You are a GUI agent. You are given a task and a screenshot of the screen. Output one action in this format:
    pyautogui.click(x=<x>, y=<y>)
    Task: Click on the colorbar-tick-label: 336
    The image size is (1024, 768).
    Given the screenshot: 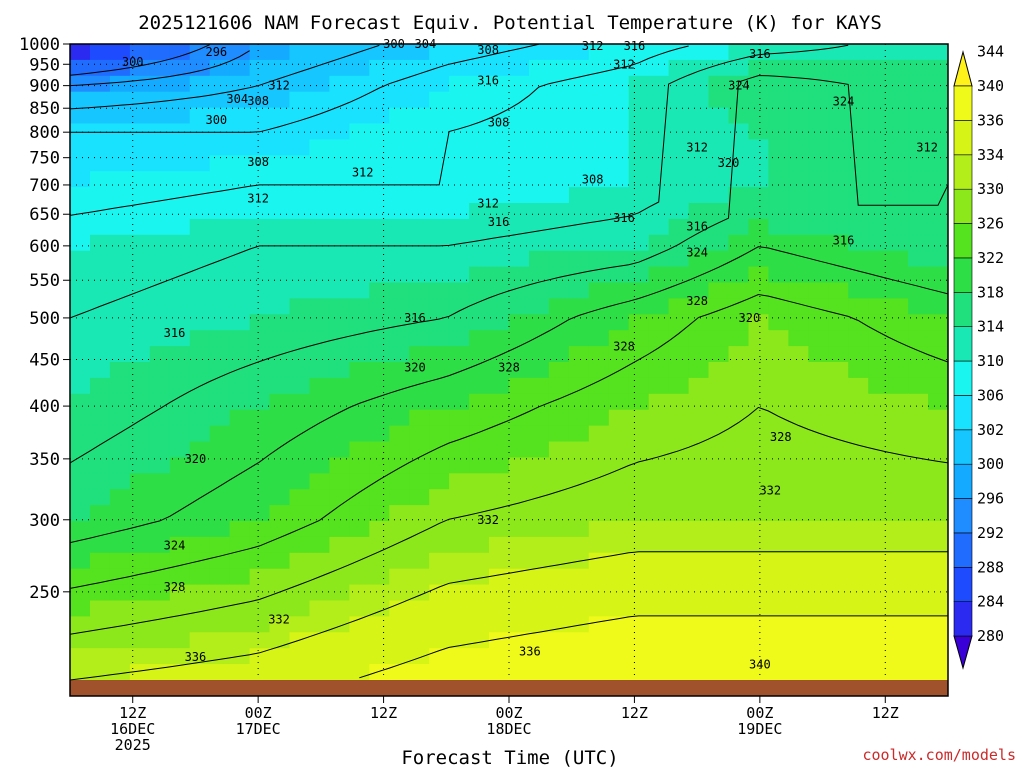 What is the action you would take?
    pyautogui.click(x=990, y=120)
    